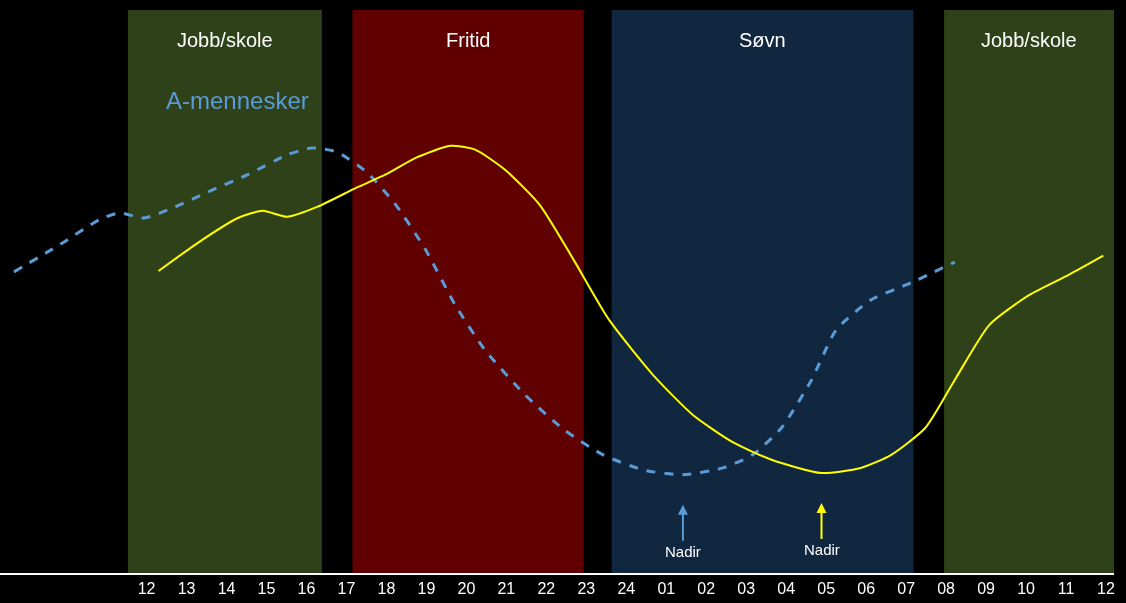 Image resolution: width=1126 pixels, height=603 pixels. Describe the element at coordinates (186, 589) in the screenshot. I see `x-tick-label: 13` at that location.